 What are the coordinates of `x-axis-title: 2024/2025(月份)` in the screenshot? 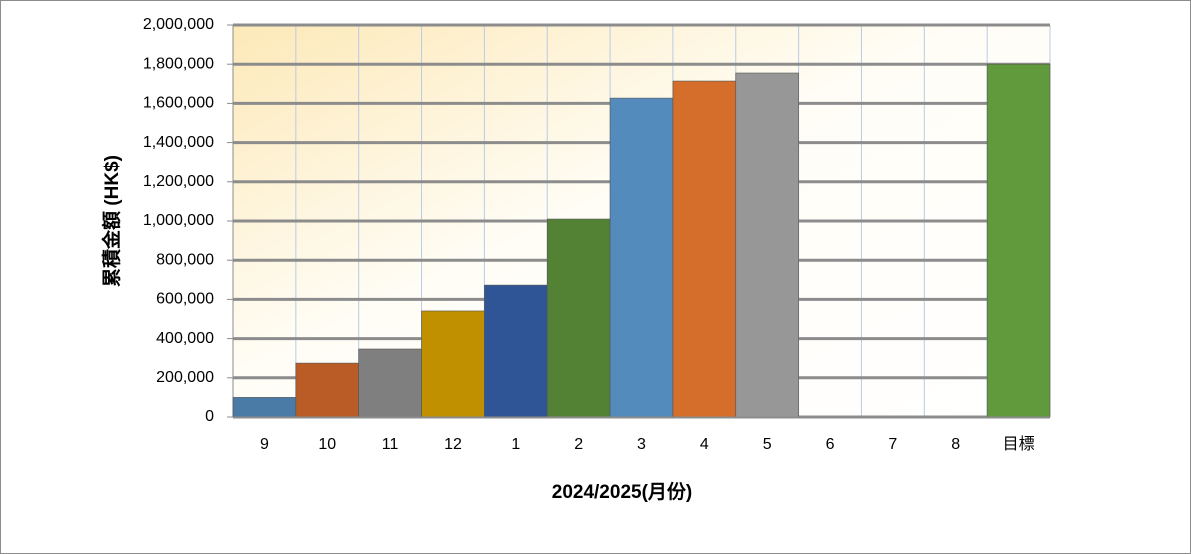 It's located at (622, 491).